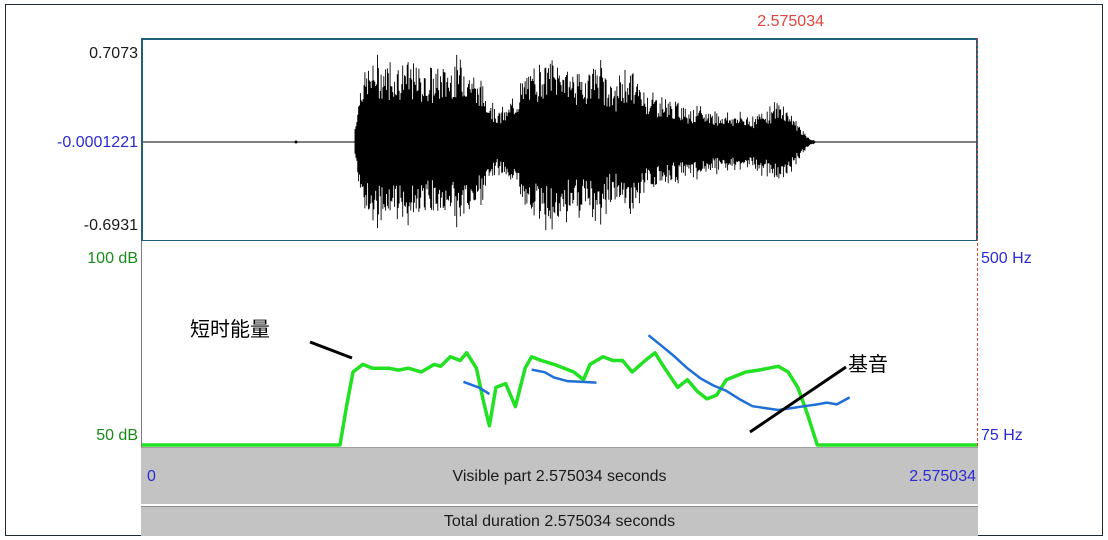  Describe the element at coordinates (151, 476) in the screenshot. I see `time-axis-start: 0` at that location.